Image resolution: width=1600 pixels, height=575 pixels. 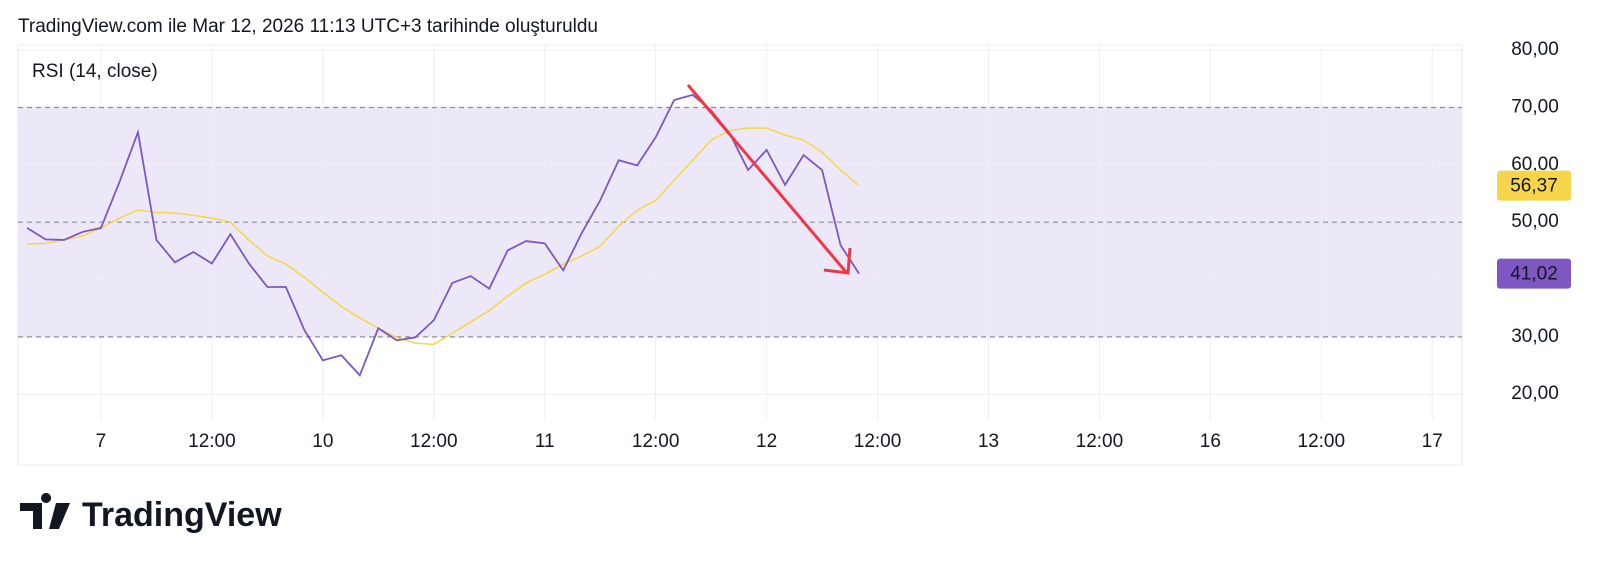 What do you see at coordinates (1210, 441) in the screenshot?
I see `x-tick-label: 16` at bounding box center [1210, 441].